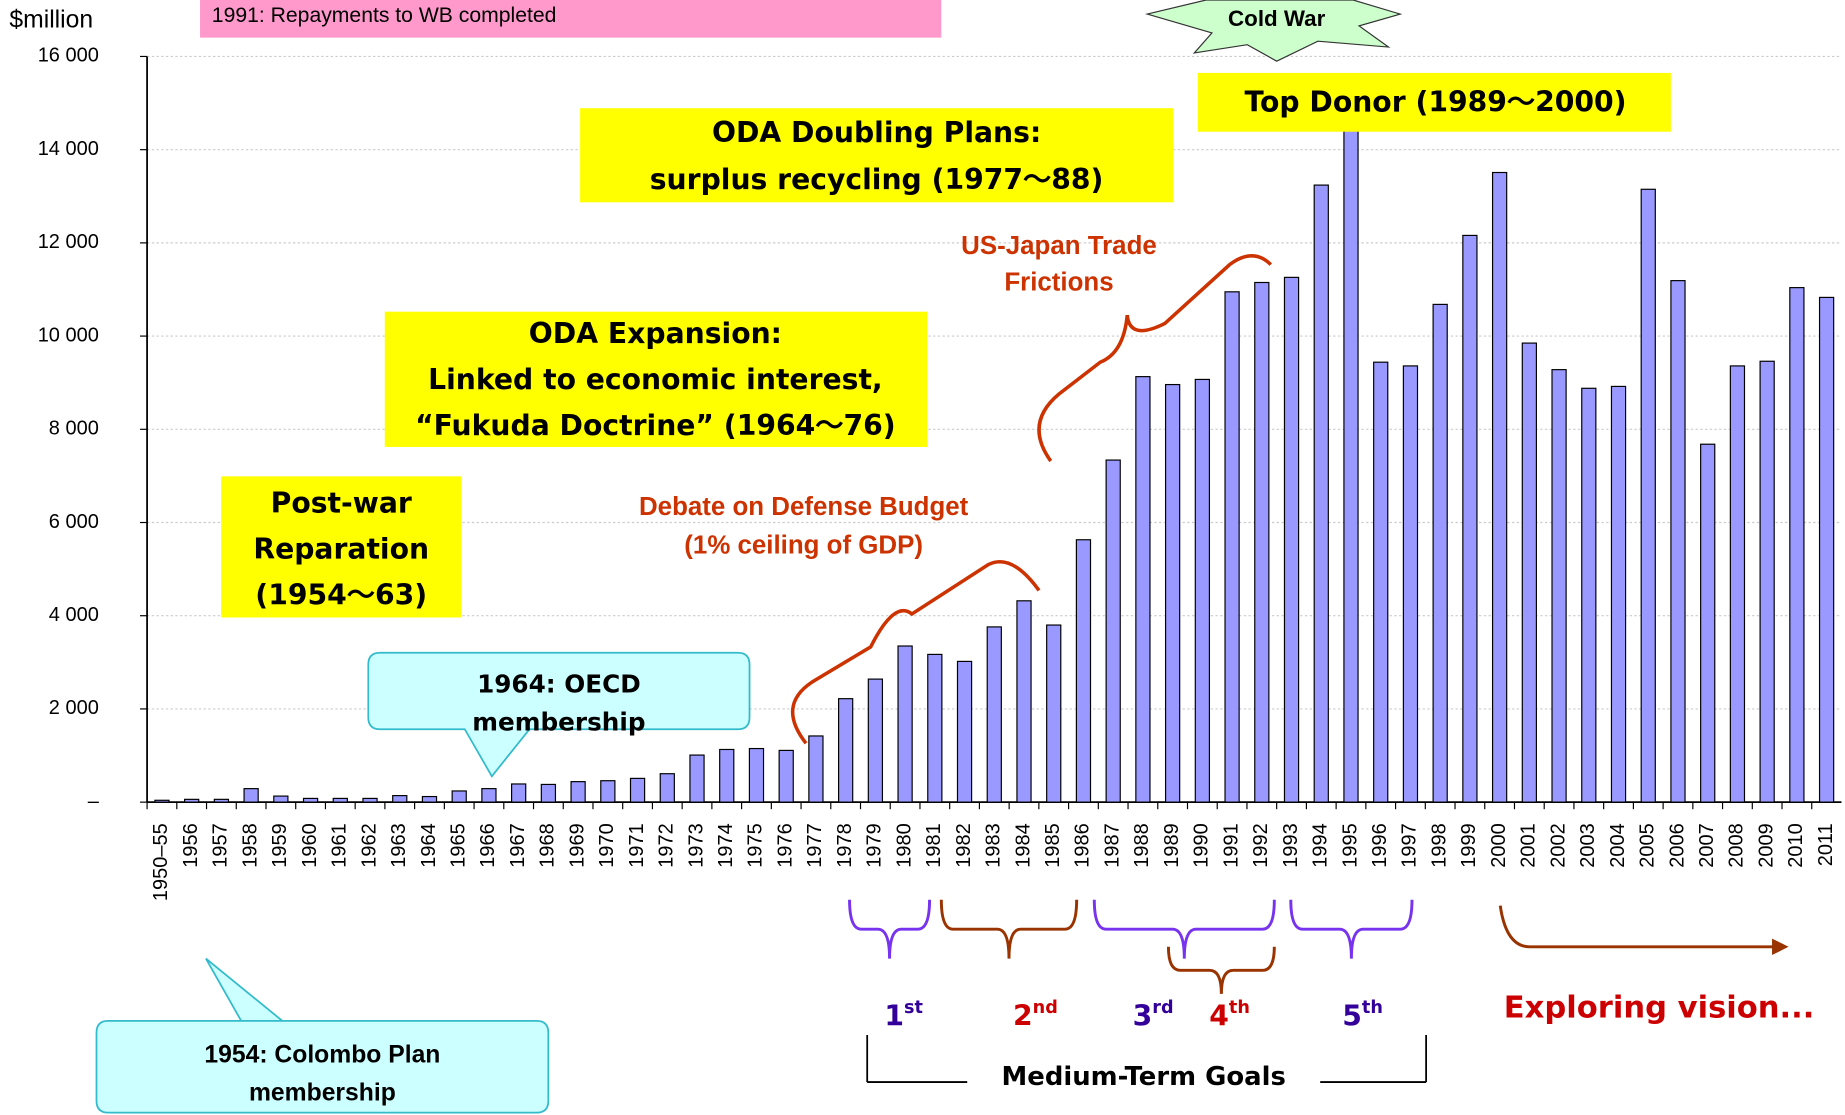  What do you see at coordinates (804, 507) in the screenshot?
I see `annotation: Debate on Defense Budget` at bounding box center [804, 507].